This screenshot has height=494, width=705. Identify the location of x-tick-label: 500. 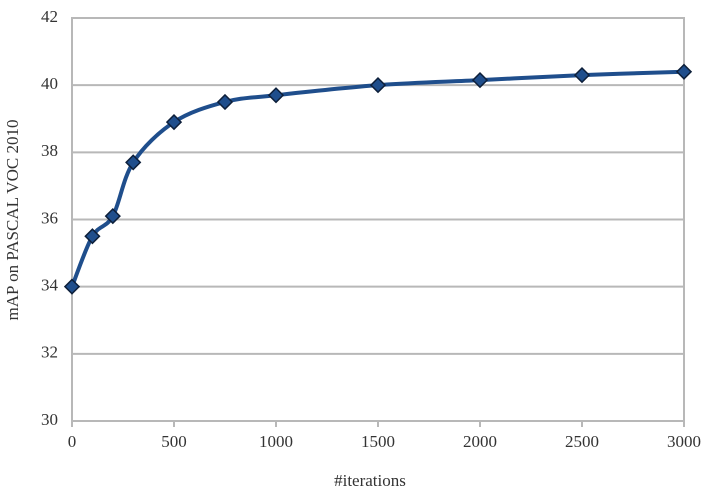
(174, 441).